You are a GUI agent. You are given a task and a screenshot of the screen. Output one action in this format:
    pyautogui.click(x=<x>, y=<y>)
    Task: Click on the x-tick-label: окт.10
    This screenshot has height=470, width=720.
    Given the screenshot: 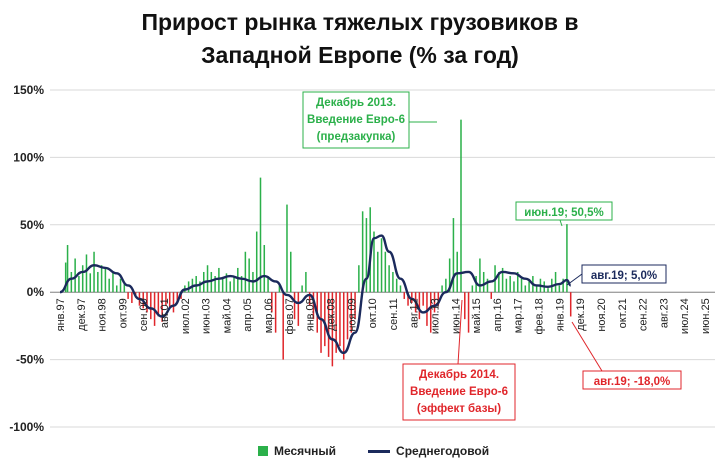 What is the action you would take?
    pyautogui.click(x=373, y=313)
    